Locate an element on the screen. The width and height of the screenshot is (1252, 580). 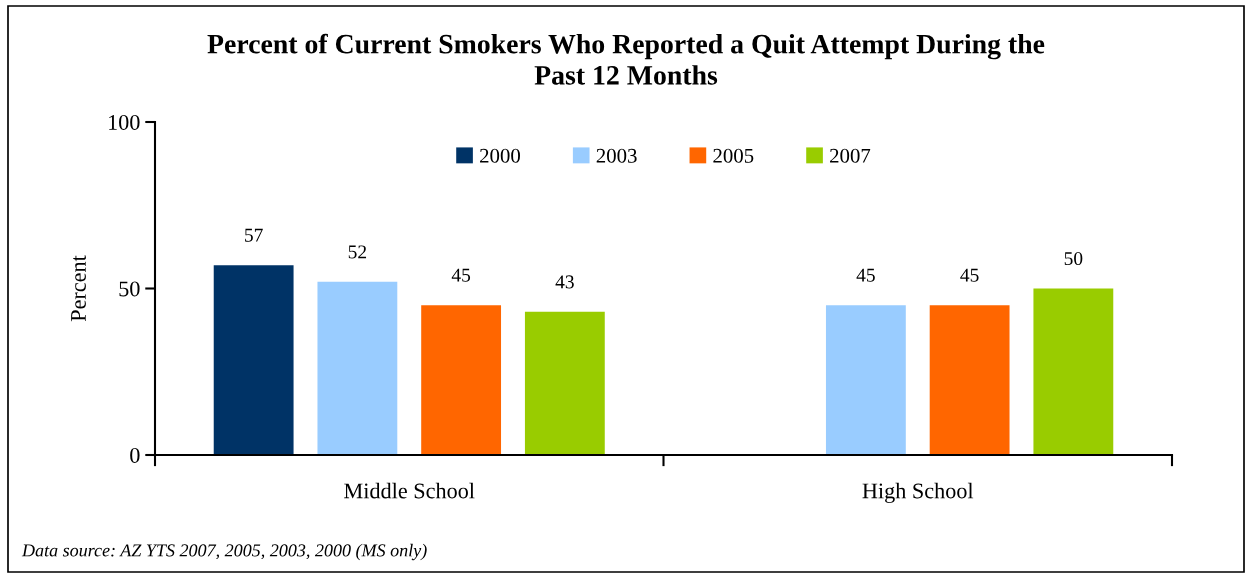
legend-label: 2005 is located at coordinates (733, 155).